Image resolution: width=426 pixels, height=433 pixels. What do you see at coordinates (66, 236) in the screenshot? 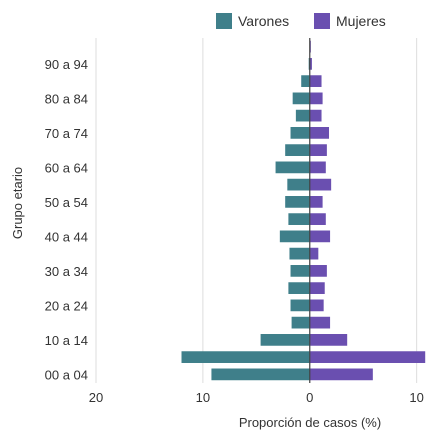
I see `y-tick-label: 40 a 44` at bounding box center [66, 236].